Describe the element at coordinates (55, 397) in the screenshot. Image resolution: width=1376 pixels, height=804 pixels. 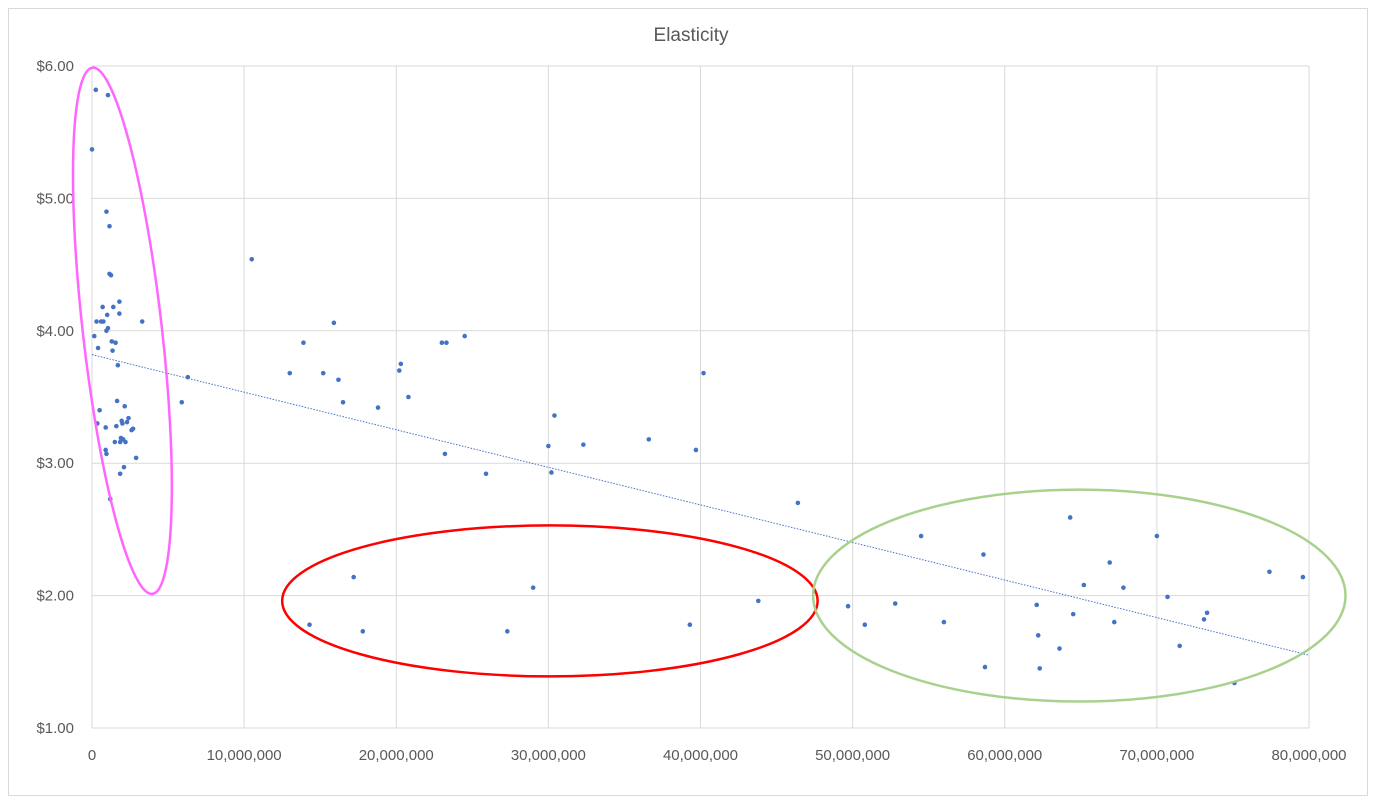
I see `y-axis-tick-labels: $1.00 $2.00 $3.00 $4.00 $5.00 $6.00` at that location.